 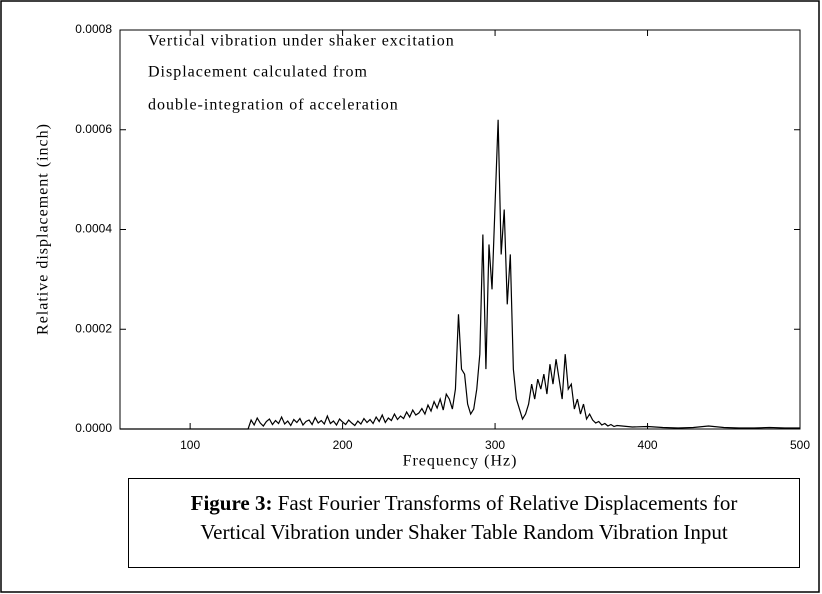 I want to click on y-tick-label: 0.0006, so click(x=93, y=129).